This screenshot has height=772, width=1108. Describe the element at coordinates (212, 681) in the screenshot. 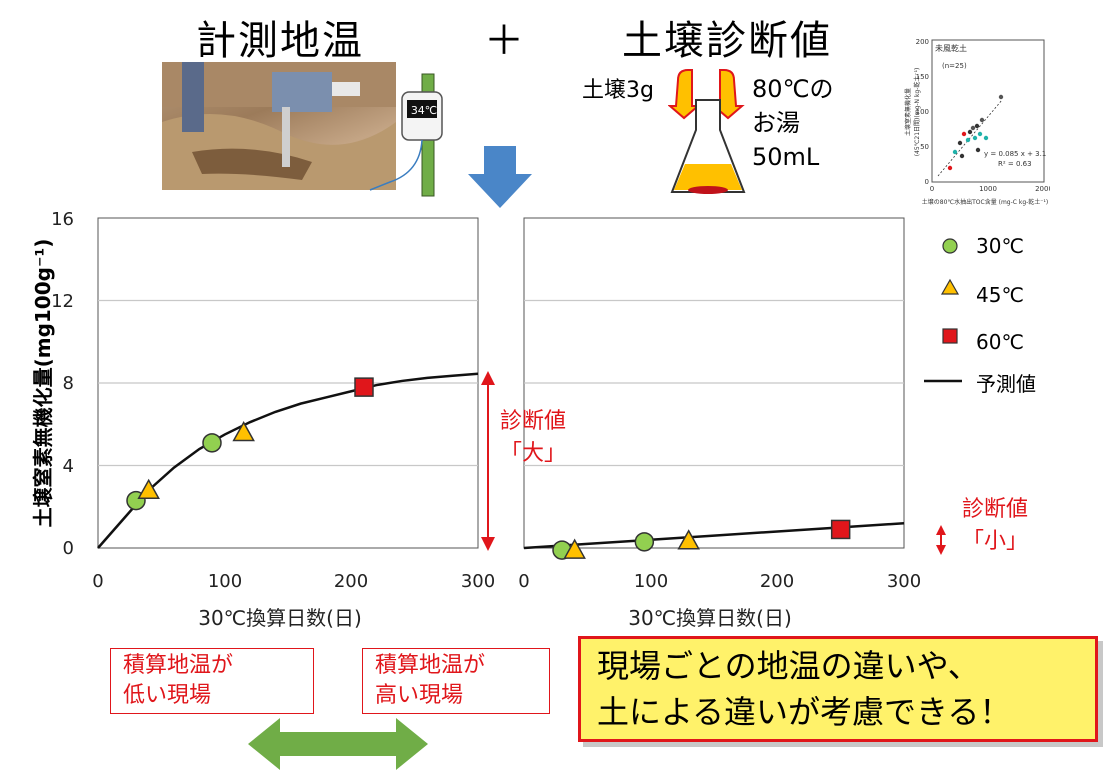

I see `low-temperature-site-box: 積算地温が 低い現場` at that location.